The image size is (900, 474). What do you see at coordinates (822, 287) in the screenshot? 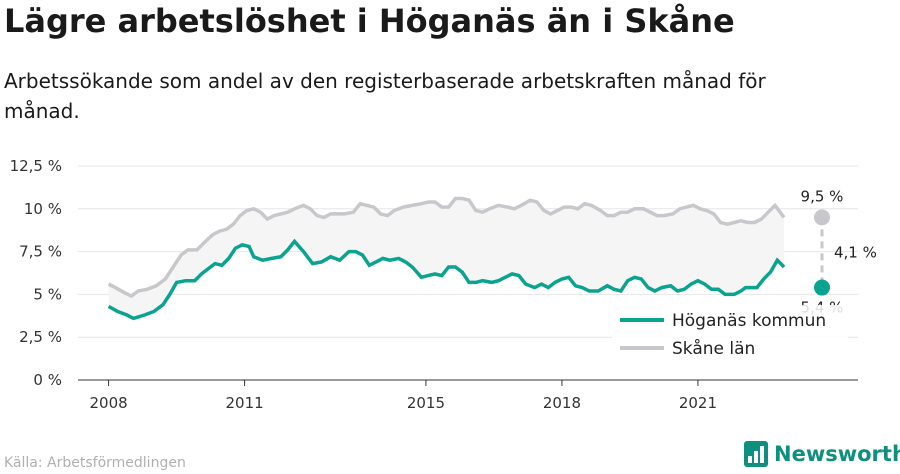
I see `end-point-hoganas` at bounding box center [822, 287].